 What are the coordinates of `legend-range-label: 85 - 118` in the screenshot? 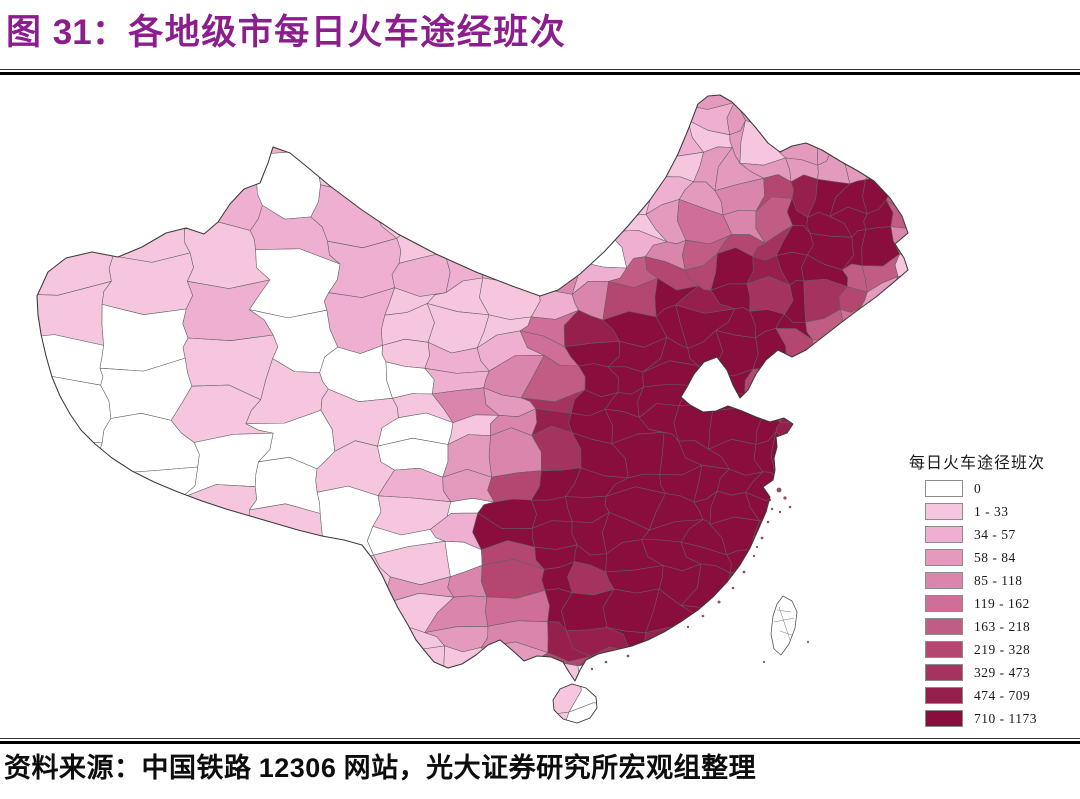 It's located at (998, 580).